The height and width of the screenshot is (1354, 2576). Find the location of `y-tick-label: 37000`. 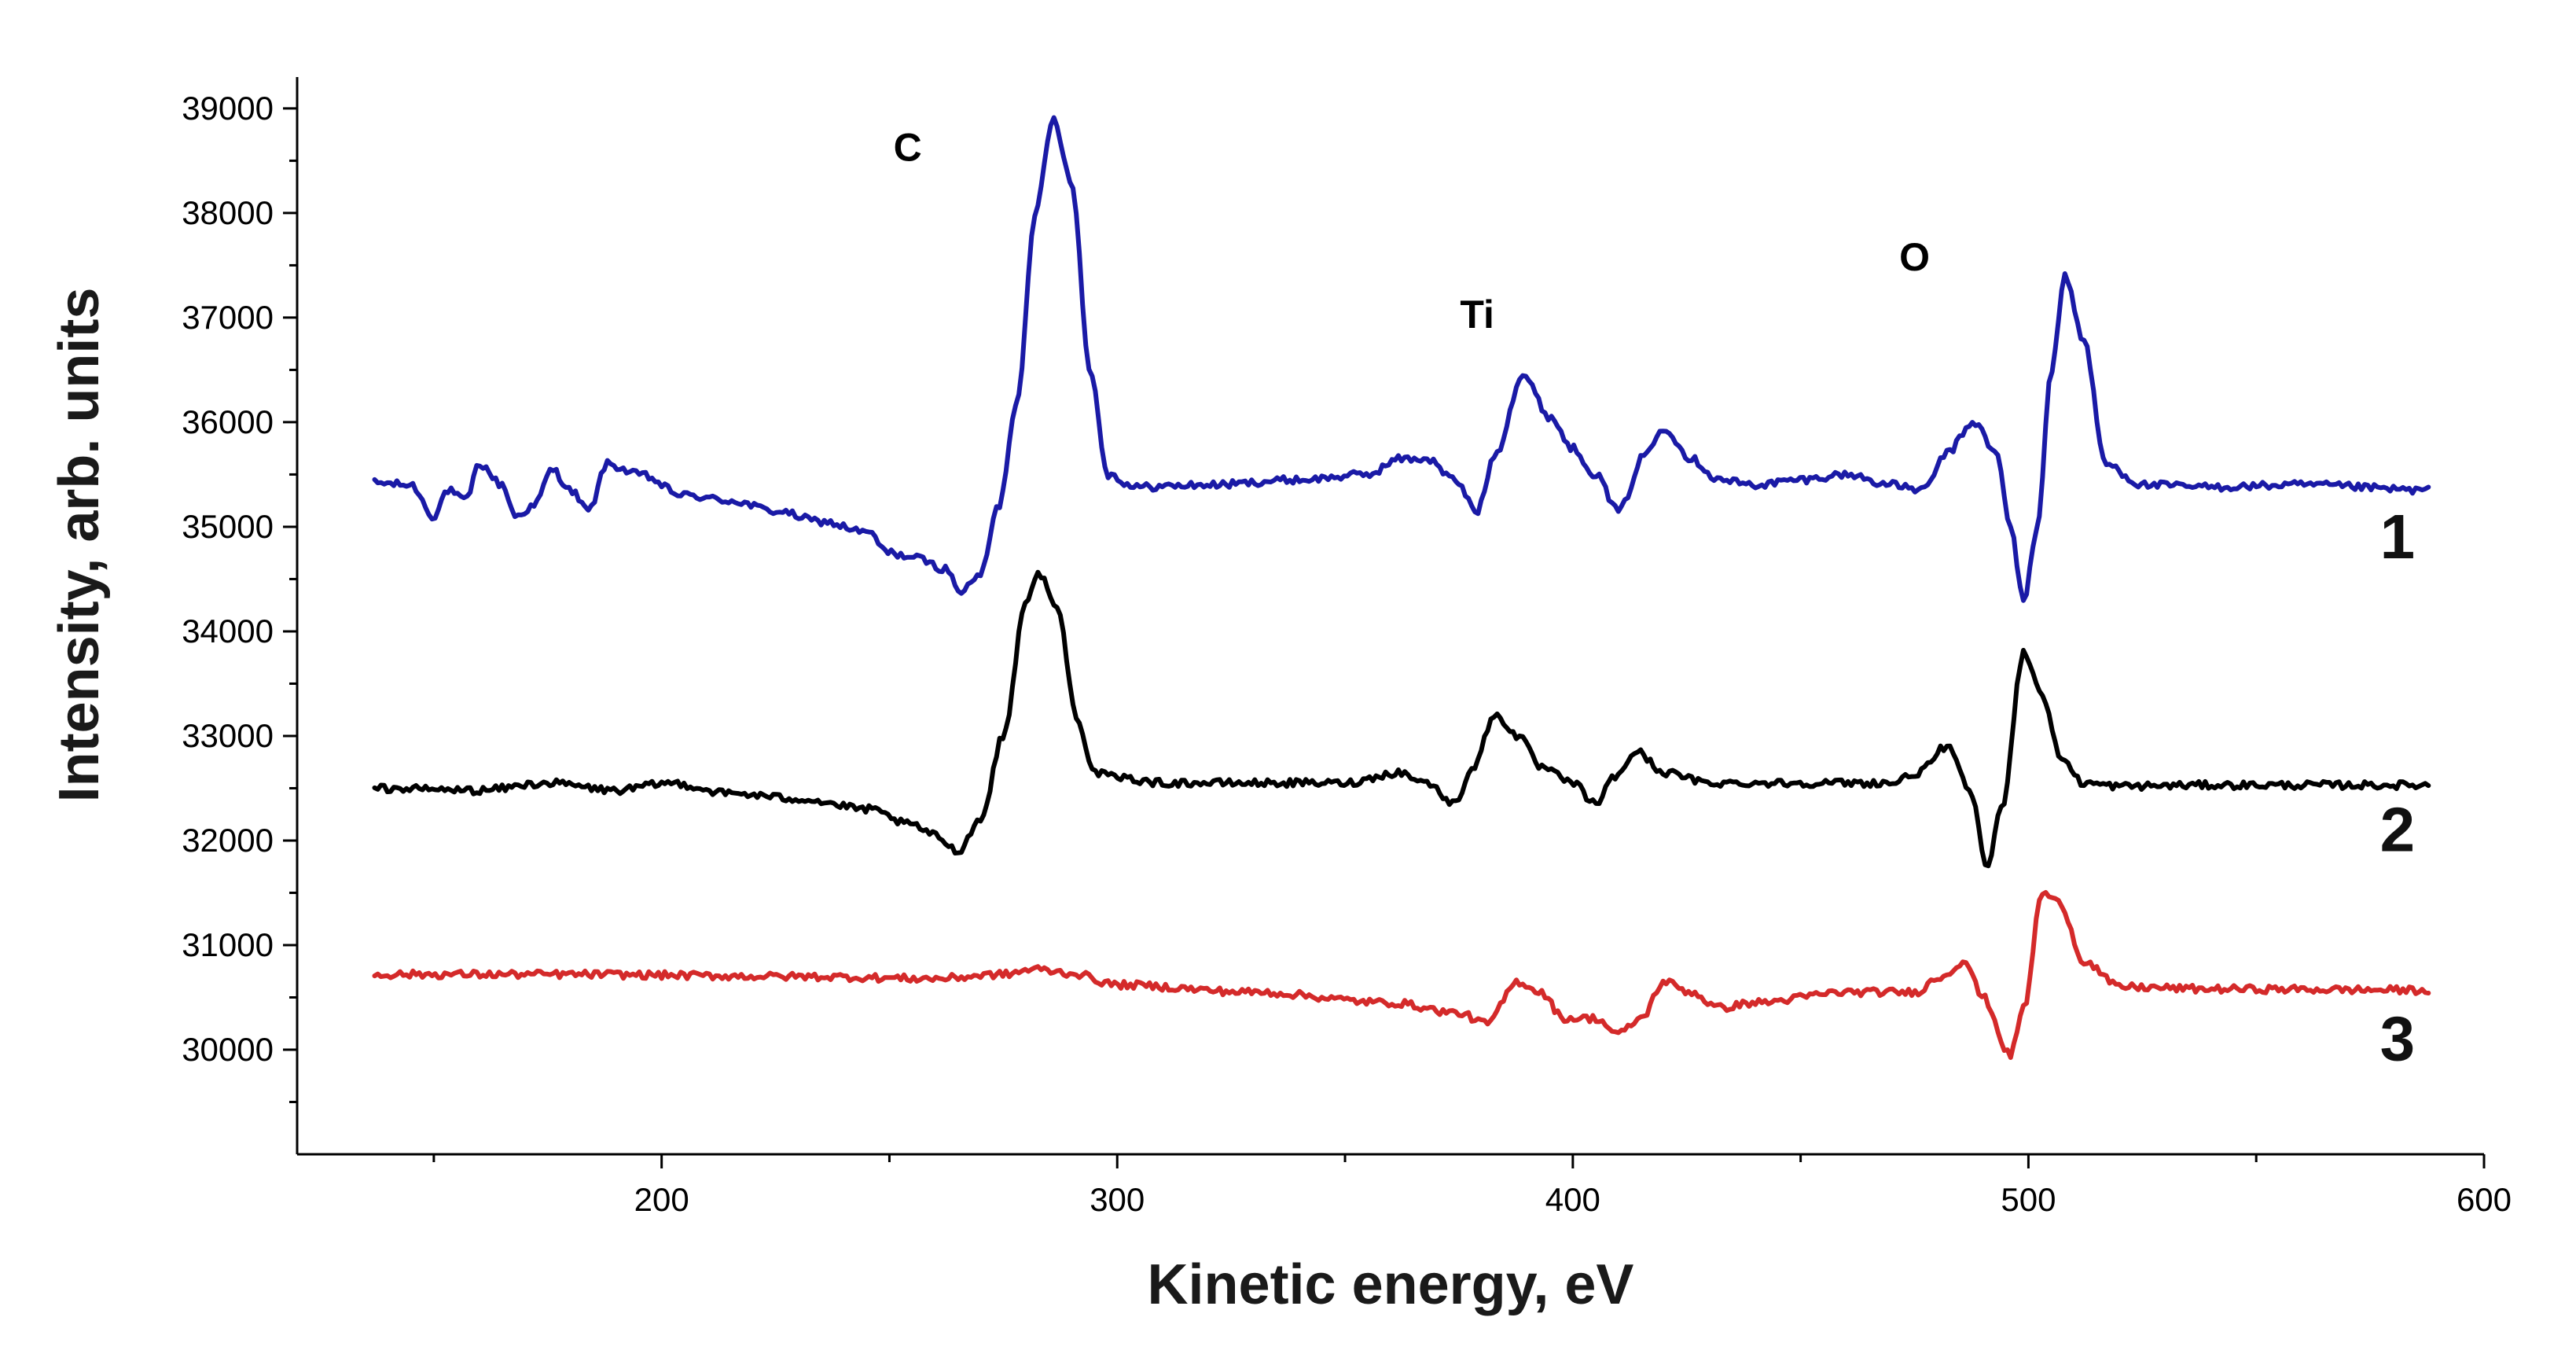

y-tick-label: 37000 is located at coordinates (228, 317).